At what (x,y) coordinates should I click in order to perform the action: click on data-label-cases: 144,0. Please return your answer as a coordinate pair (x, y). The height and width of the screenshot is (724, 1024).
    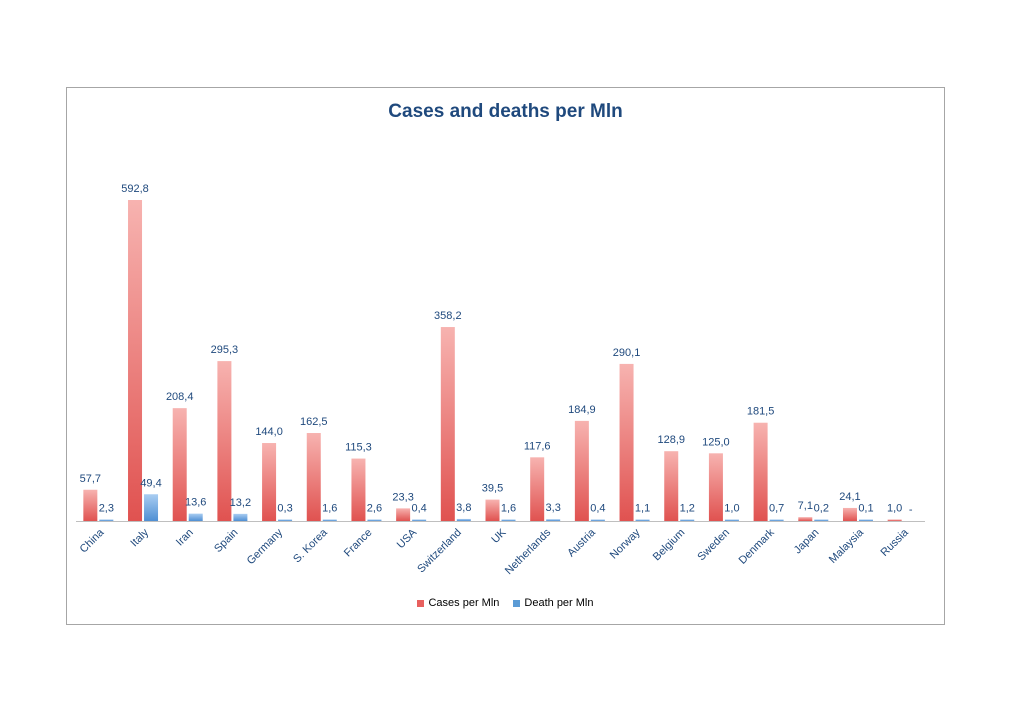
    Looking at the image, I should click on (269, 432).